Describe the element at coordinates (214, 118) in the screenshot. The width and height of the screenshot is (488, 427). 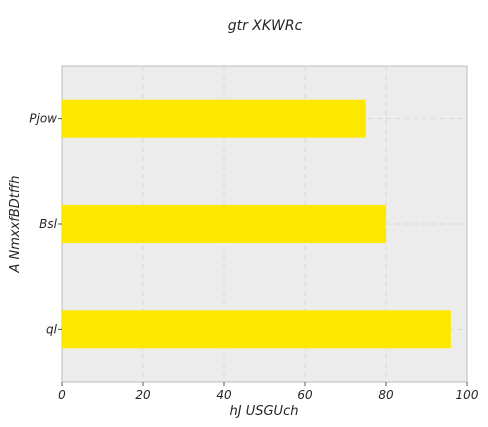
I see `bar-pjow` at that location.